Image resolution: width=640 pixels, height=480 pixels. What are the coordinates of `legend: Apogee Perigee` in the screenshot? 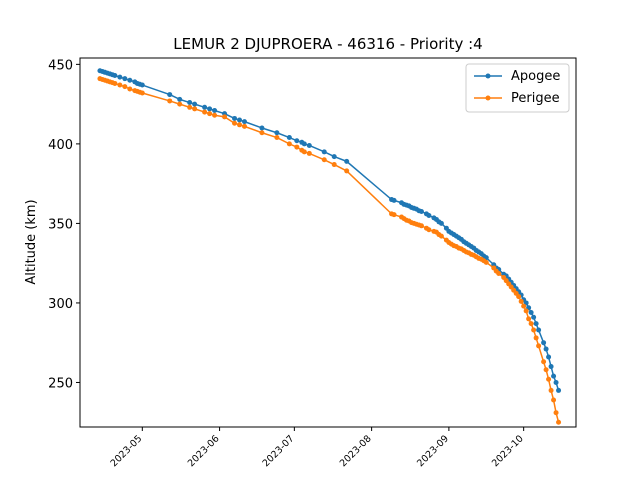 It's located at (517, 88).